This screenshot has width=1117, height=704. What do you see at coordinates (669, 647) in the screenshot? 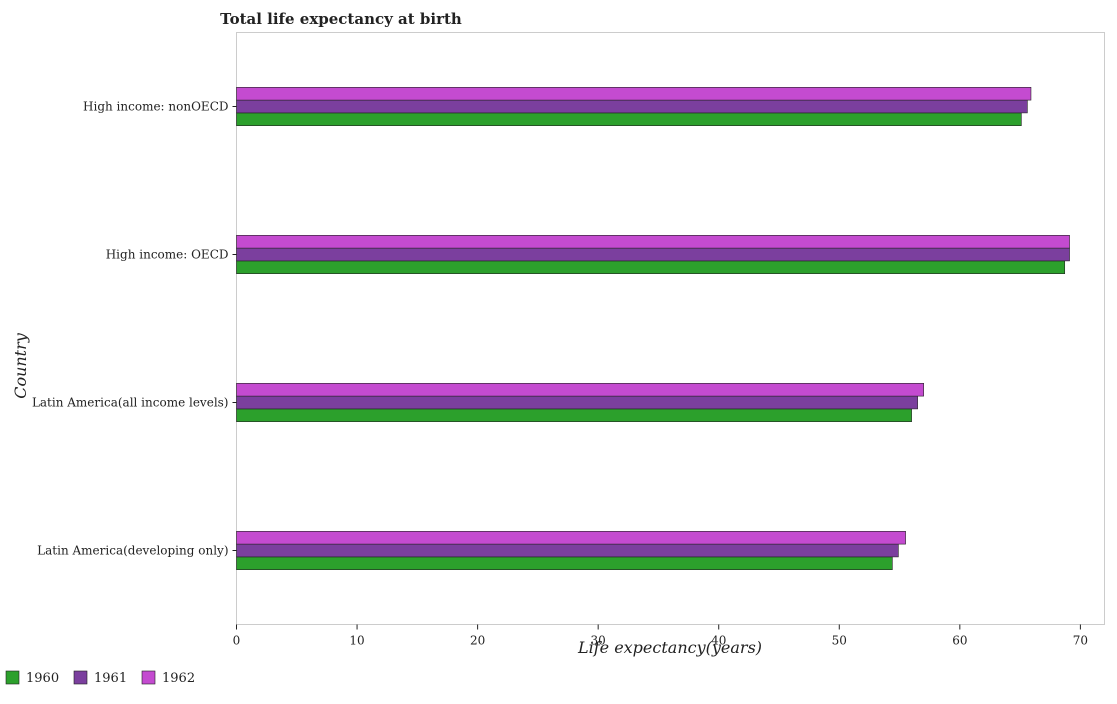
I see `x-axis-title: Life expectancy(years)` at bounding box center [669, 647].